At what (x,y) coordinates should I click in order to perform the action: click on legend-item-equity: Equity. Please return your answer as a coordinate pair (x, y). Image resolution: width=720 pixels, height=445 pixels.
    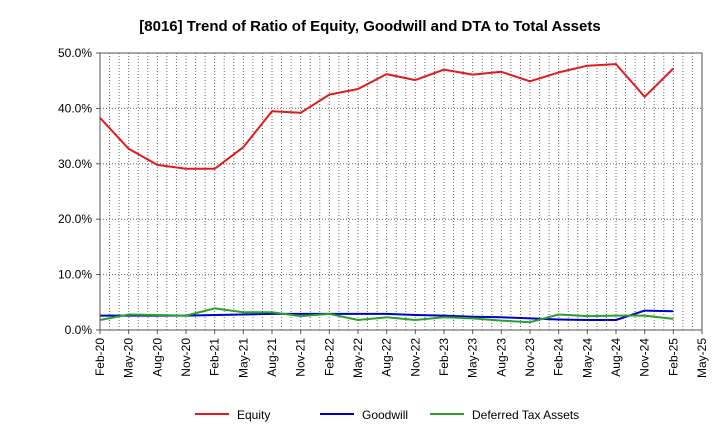
    Looking at the image, I should click on (232, 415).